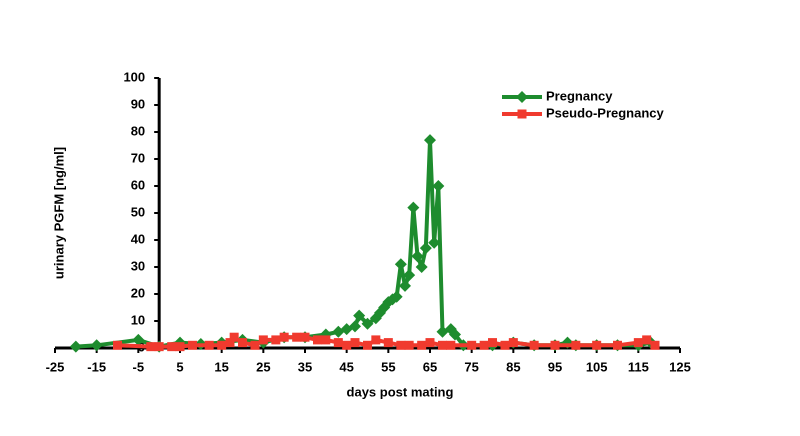  Describe the element at coordinates (346, 366) in the screenshot. I see `x-tick-label: 45` at that location.